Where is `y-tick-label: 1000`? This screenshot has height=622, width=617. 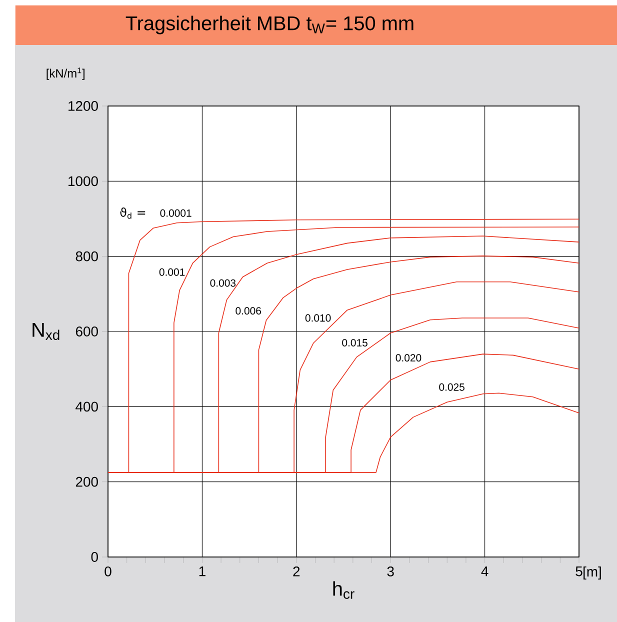 y-tick-label: 1000 is located at coordinates (83, 181).